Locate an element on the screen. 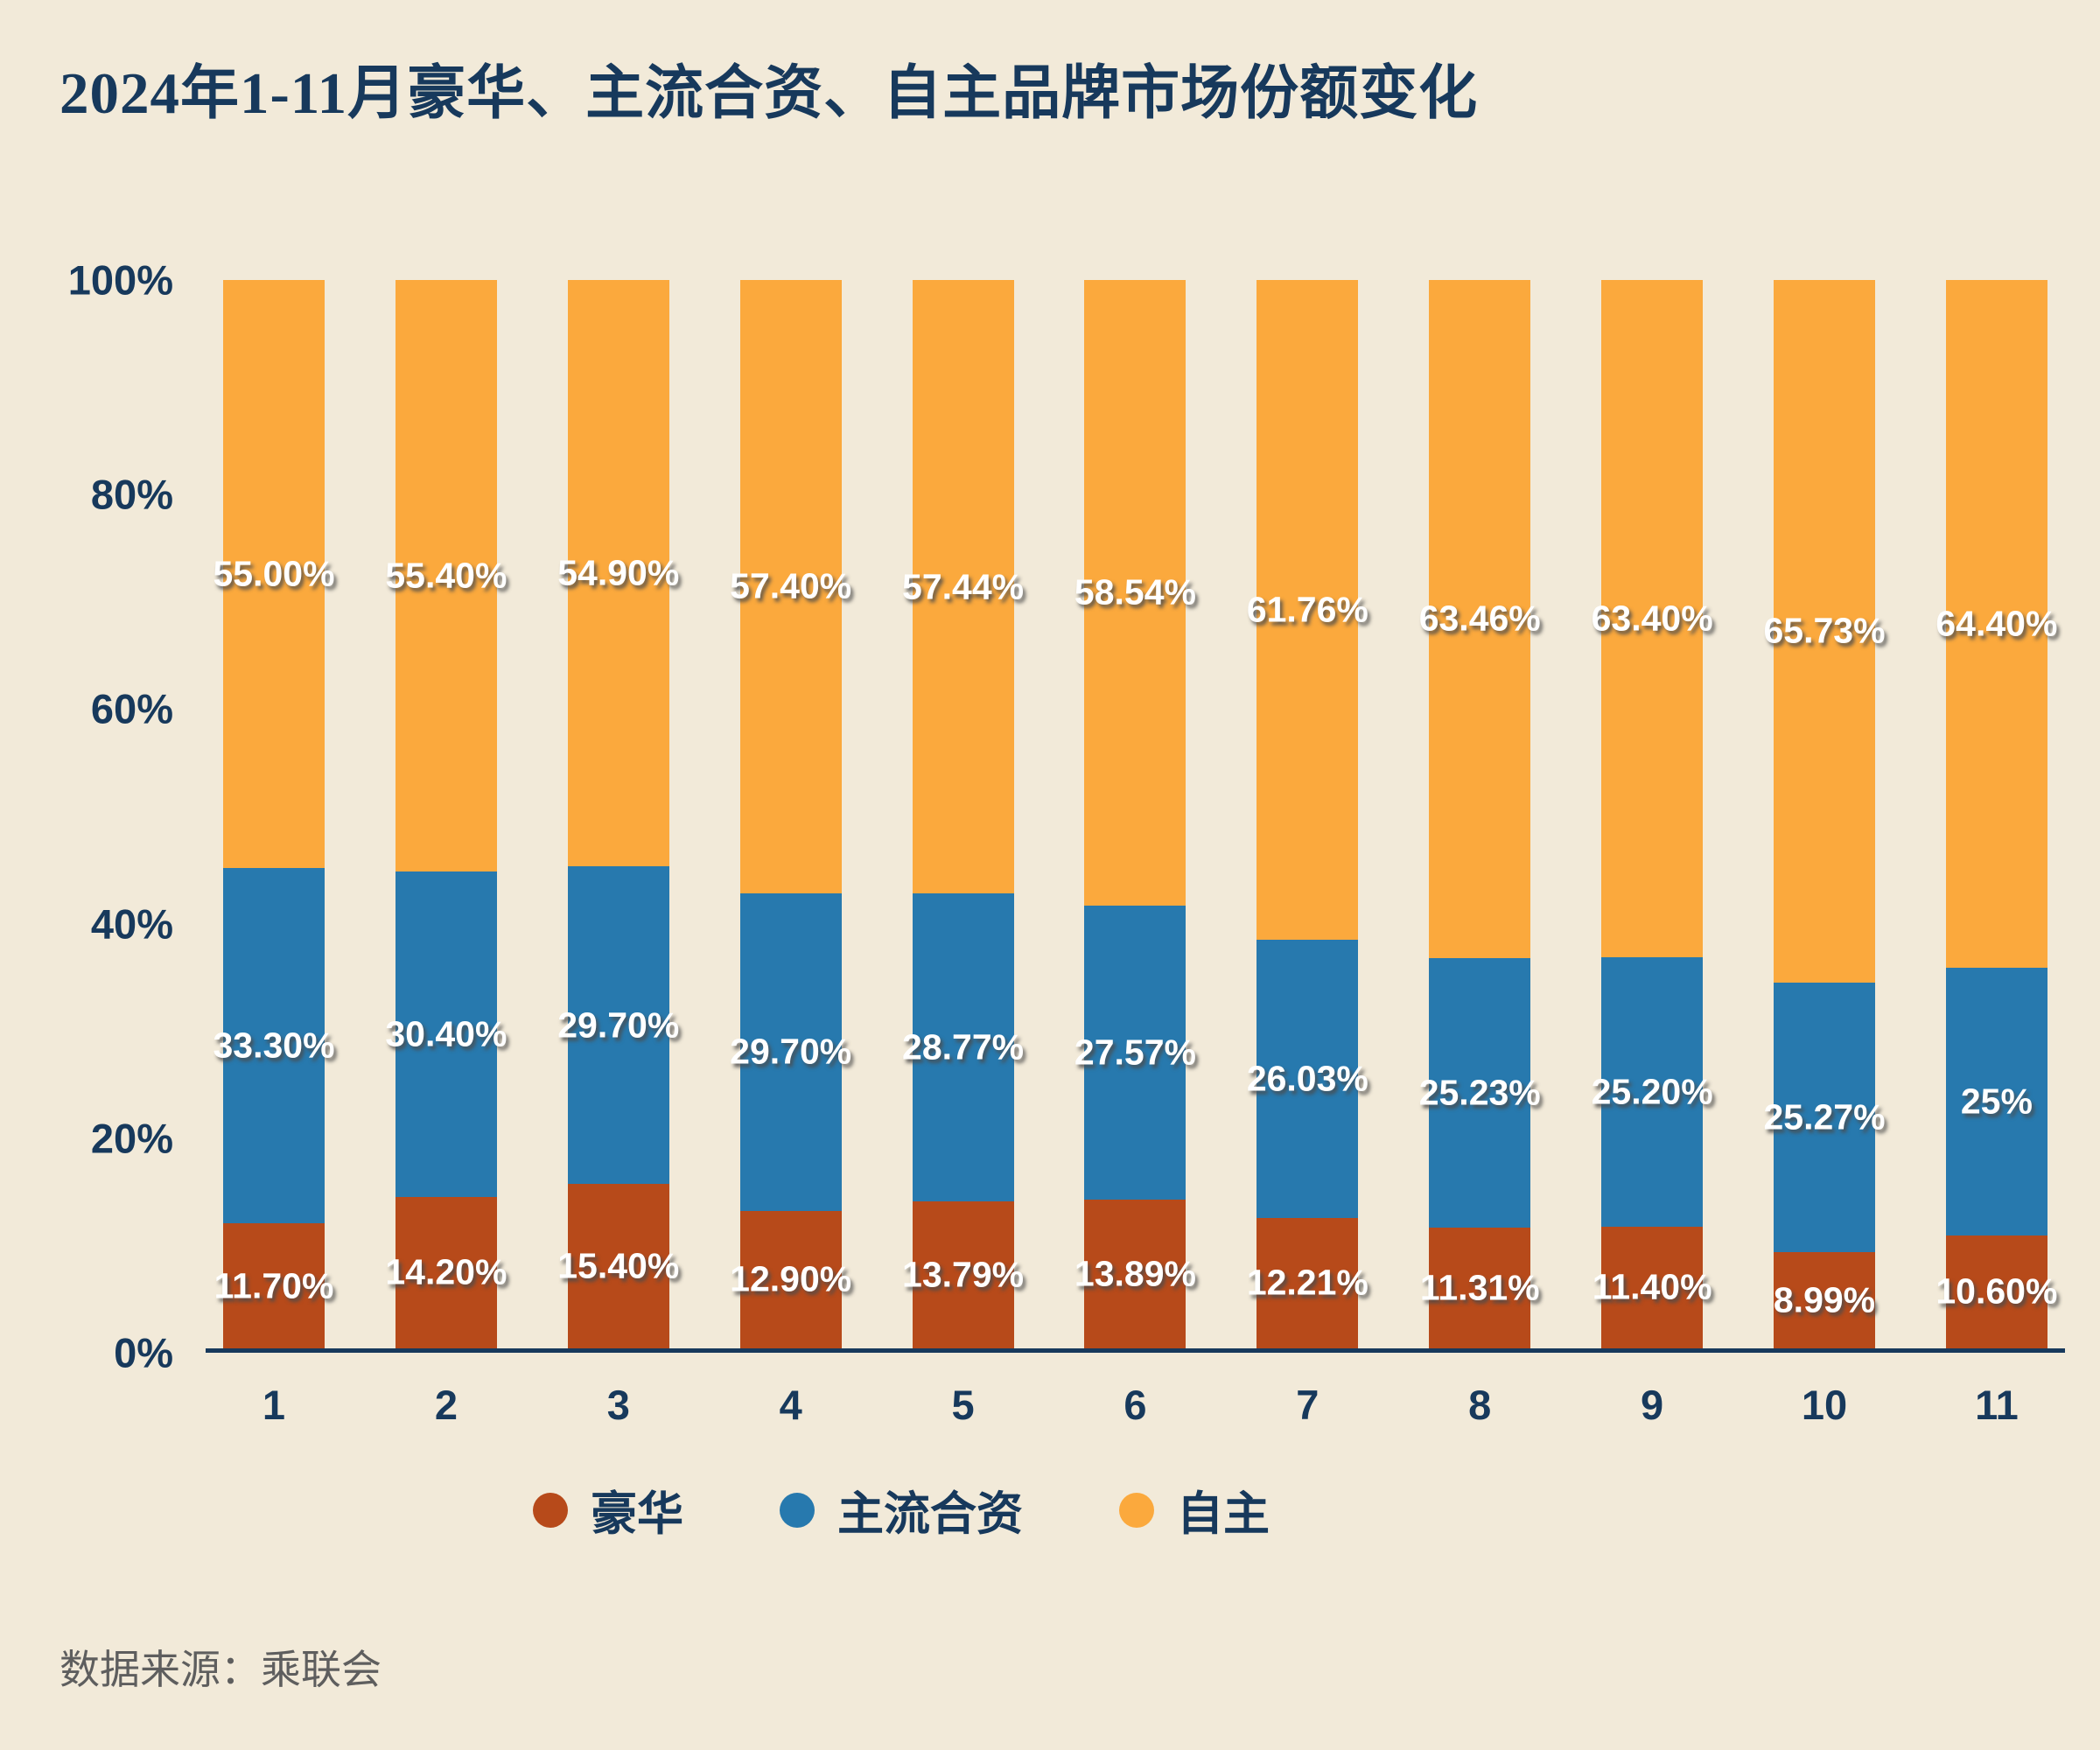 This screenshot has height=1750, width=2100. segment-domestic: 58.54% is located at coordinates (1135, 593).